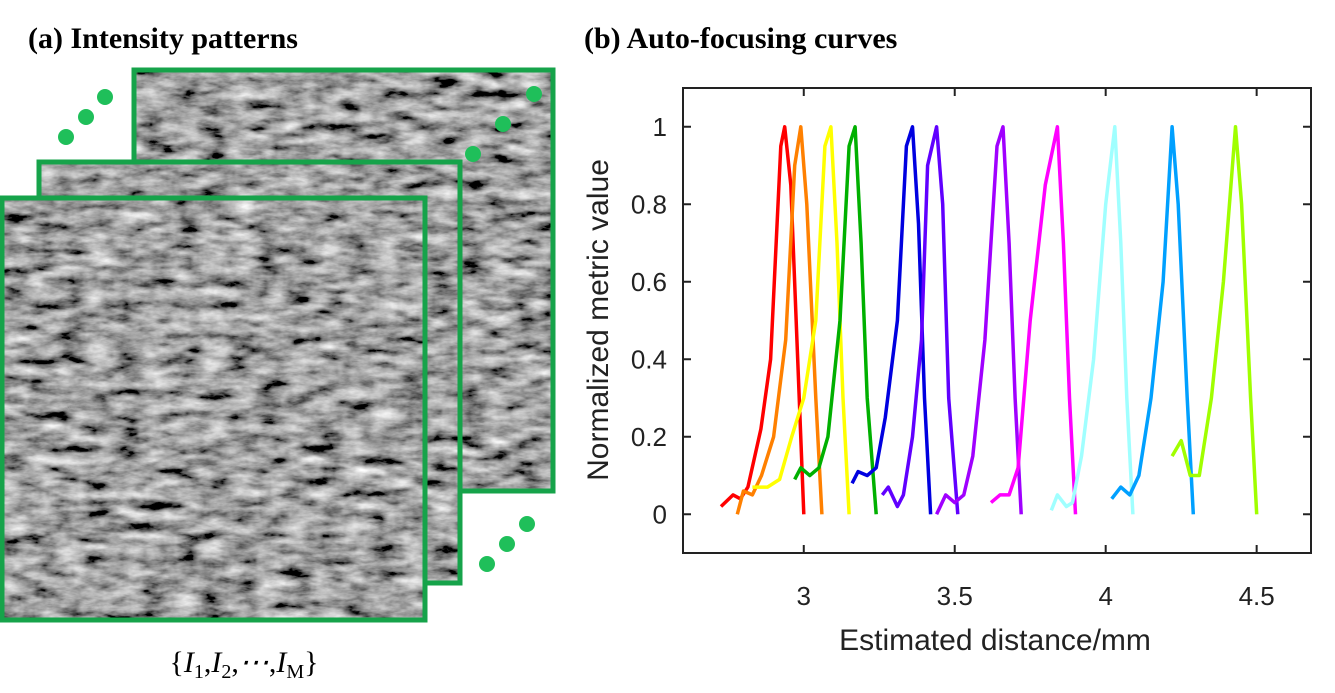 The image size is (1335, 693). I want to click on y-tick-label: 0.2, so click(649, 437).